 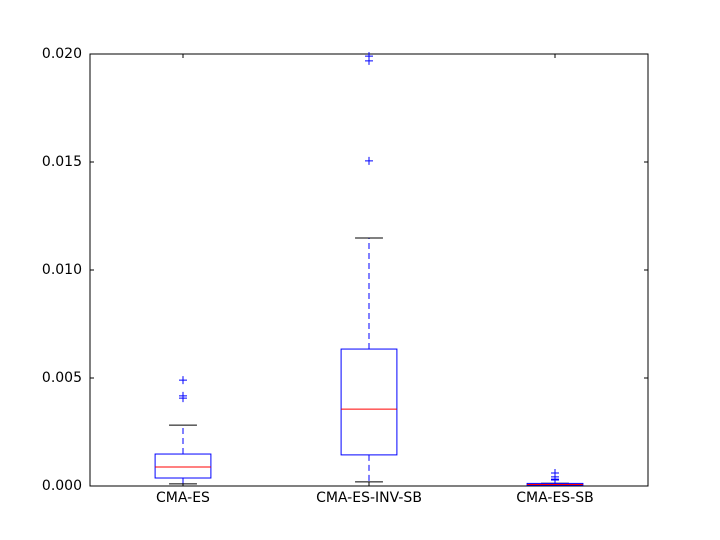 What do you see at coordinates (183, 498) in the screenshot?
I see `x-tick-label: CMA-ES` at bounding box center [183, 498].